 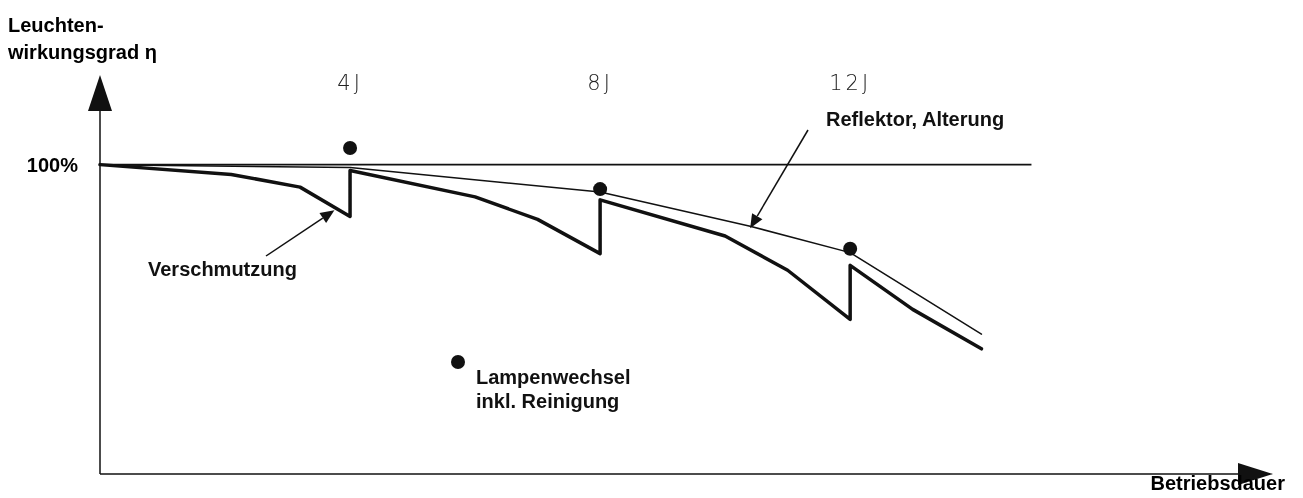 What do you see at coordinates (600, 83) in the screenshot?
I see `x-tick-label: 8J` at bounding box center [600, 83].